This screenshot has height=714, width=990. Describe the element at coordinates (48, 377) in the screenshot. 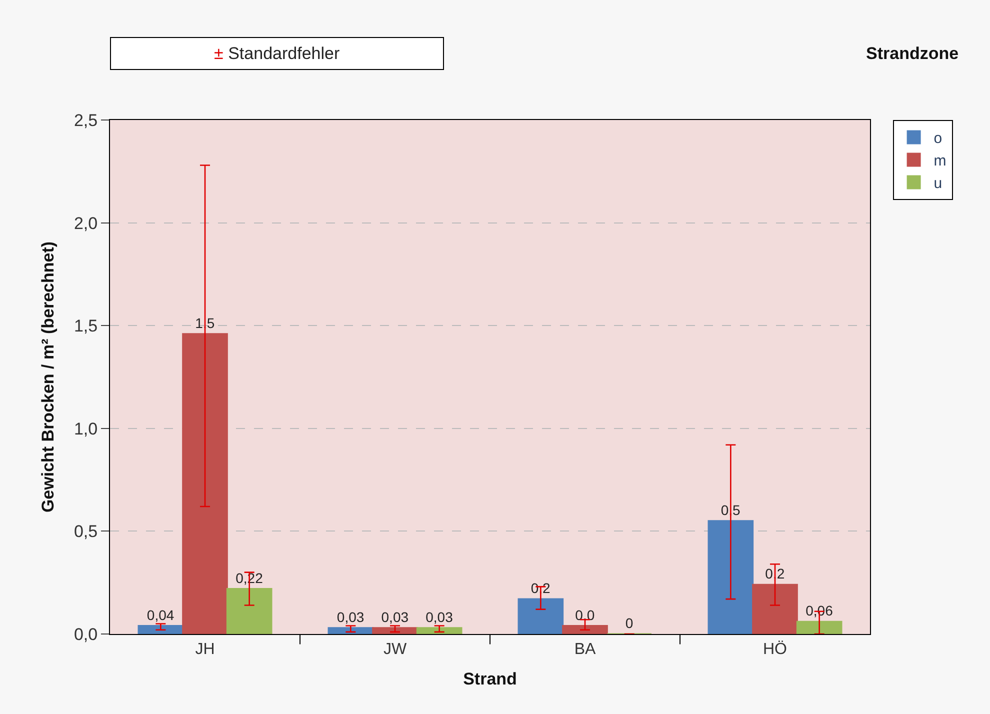

I see `y-axis-title: Gewicht Brocken / m² (berechnet)` at that location.